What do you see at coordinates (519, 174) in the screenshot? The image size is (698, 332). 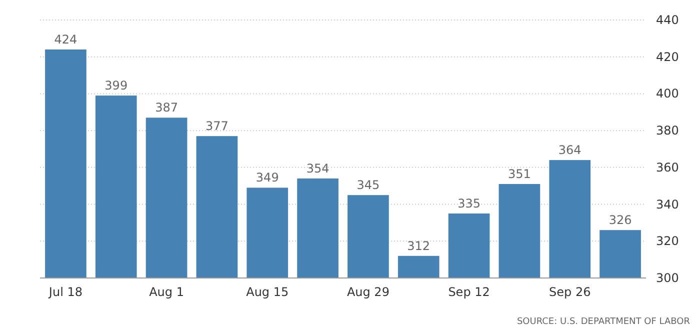 I see `data-label: 351` at bounding box center [519, 174].